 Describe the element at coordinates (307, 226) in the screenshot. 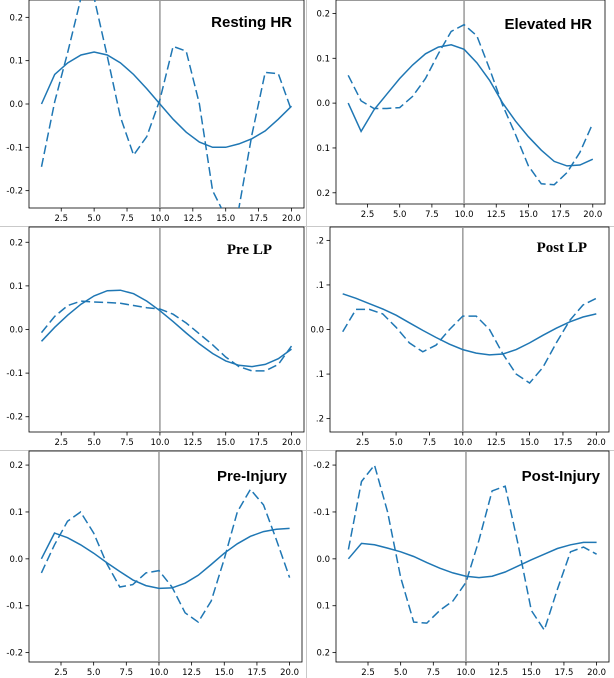

I see `horizontal-divider-top` at that location.